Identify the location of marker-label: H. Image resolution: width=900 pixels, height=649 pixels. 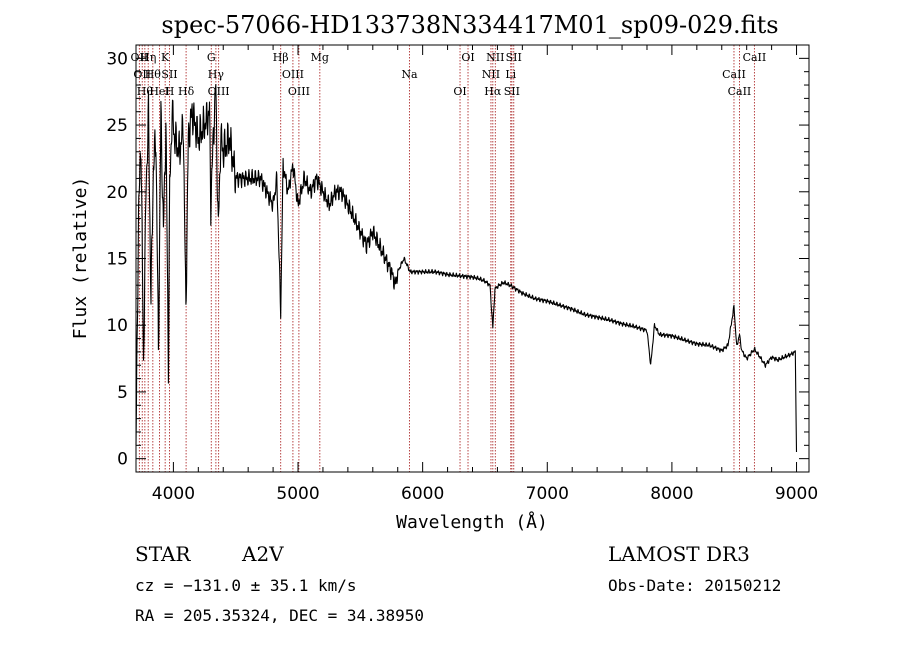
(170, 91).